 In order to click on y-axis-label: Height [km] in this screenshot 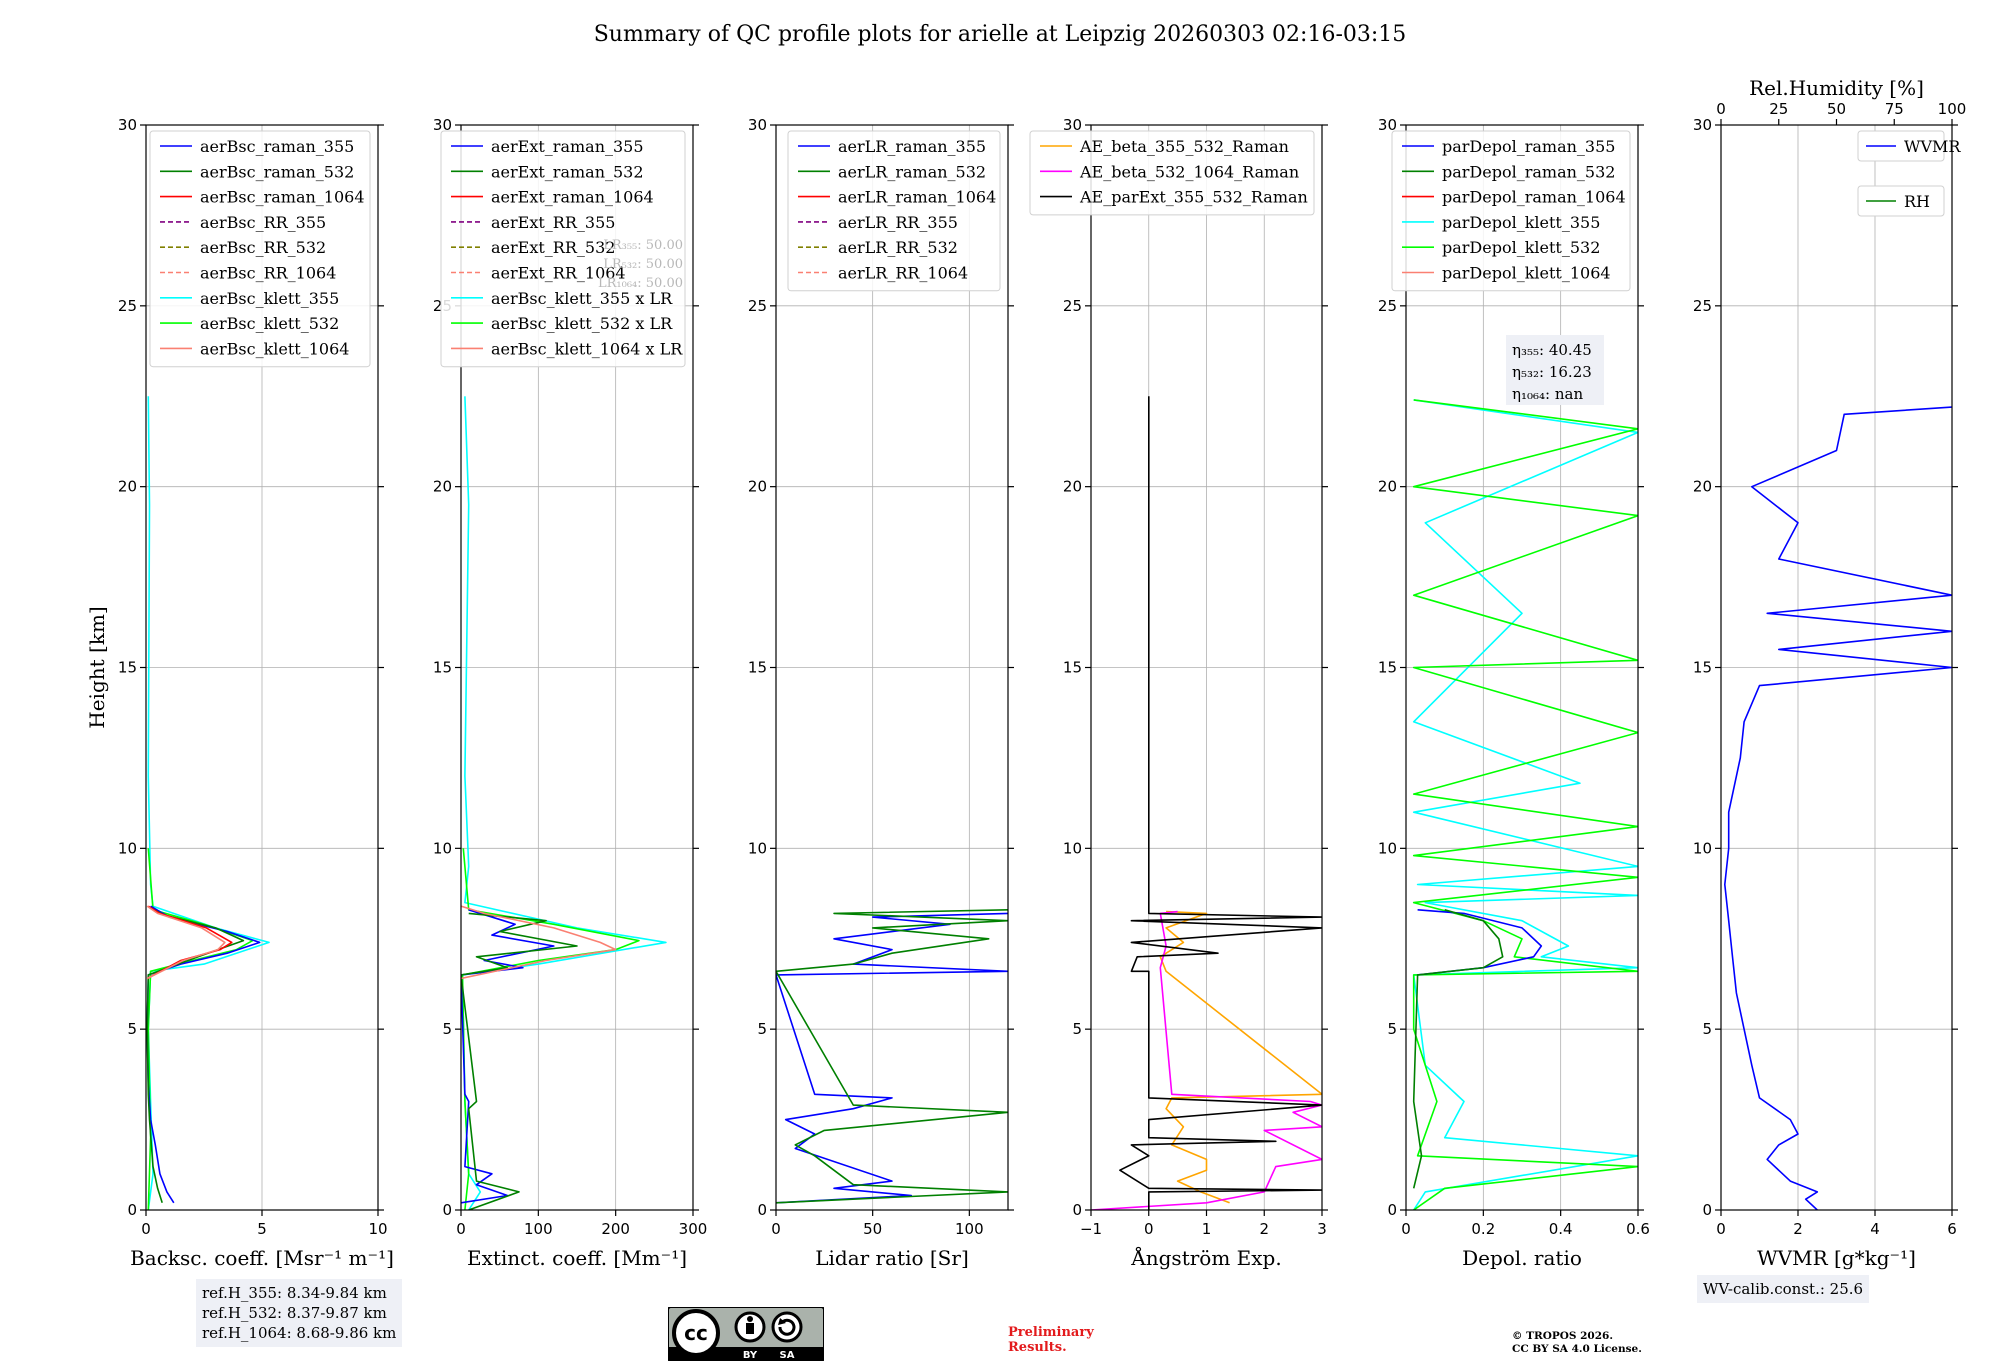, I will do `click(97, 667)`.